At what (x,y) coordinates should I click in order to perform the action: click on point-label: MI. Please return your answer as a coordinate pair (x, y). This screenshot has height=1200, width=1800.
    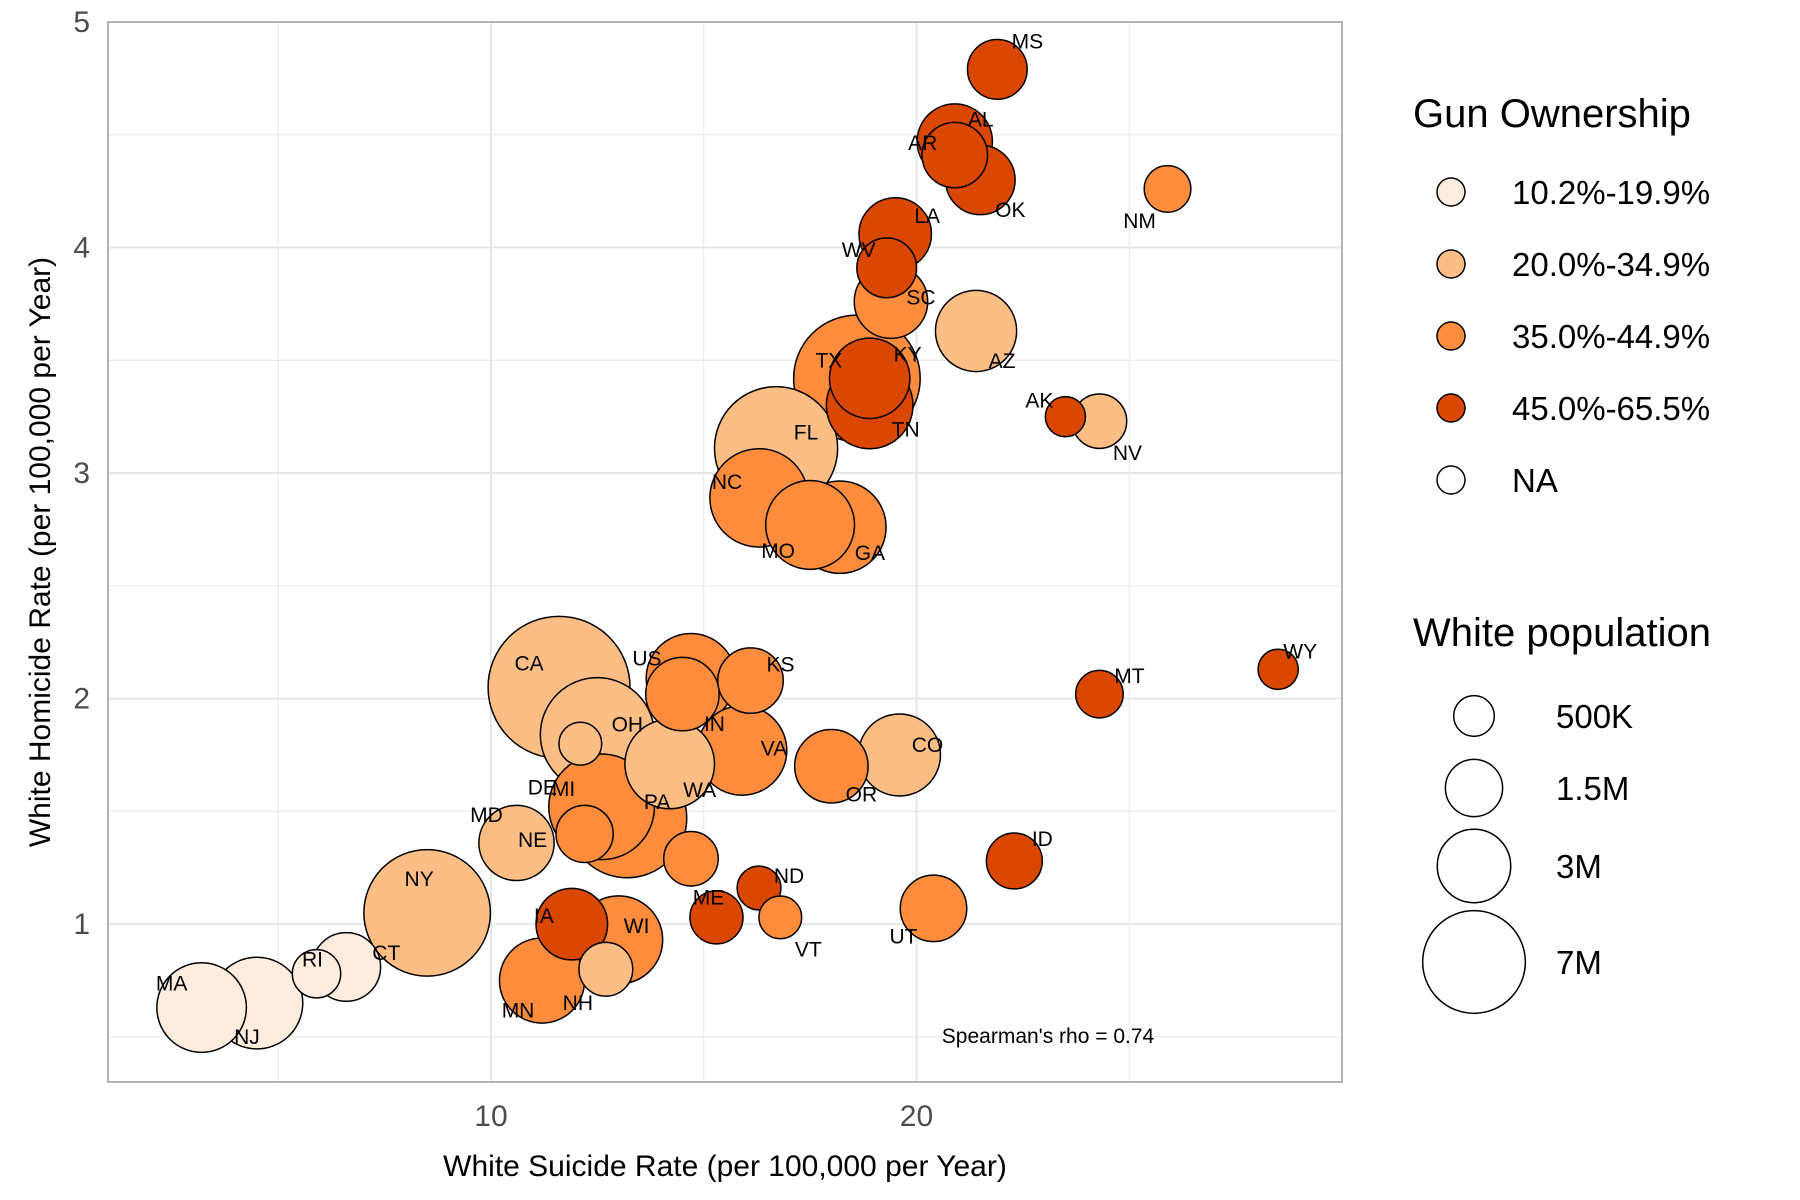
    Looking at the image, I should click on (563, 789).